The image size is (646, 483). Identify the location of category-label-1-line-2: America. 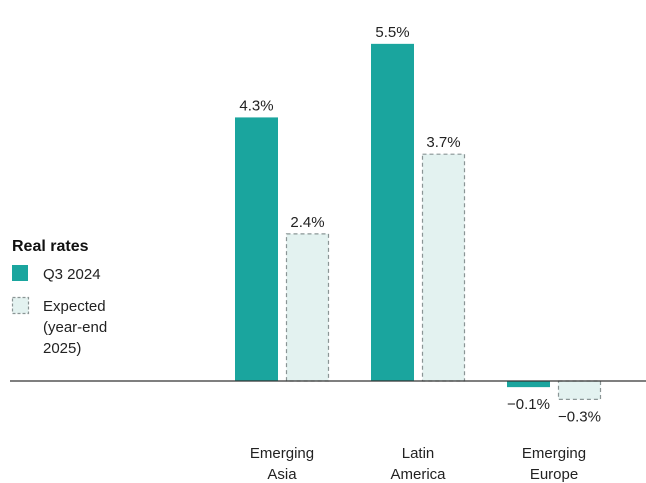
(418, 474).